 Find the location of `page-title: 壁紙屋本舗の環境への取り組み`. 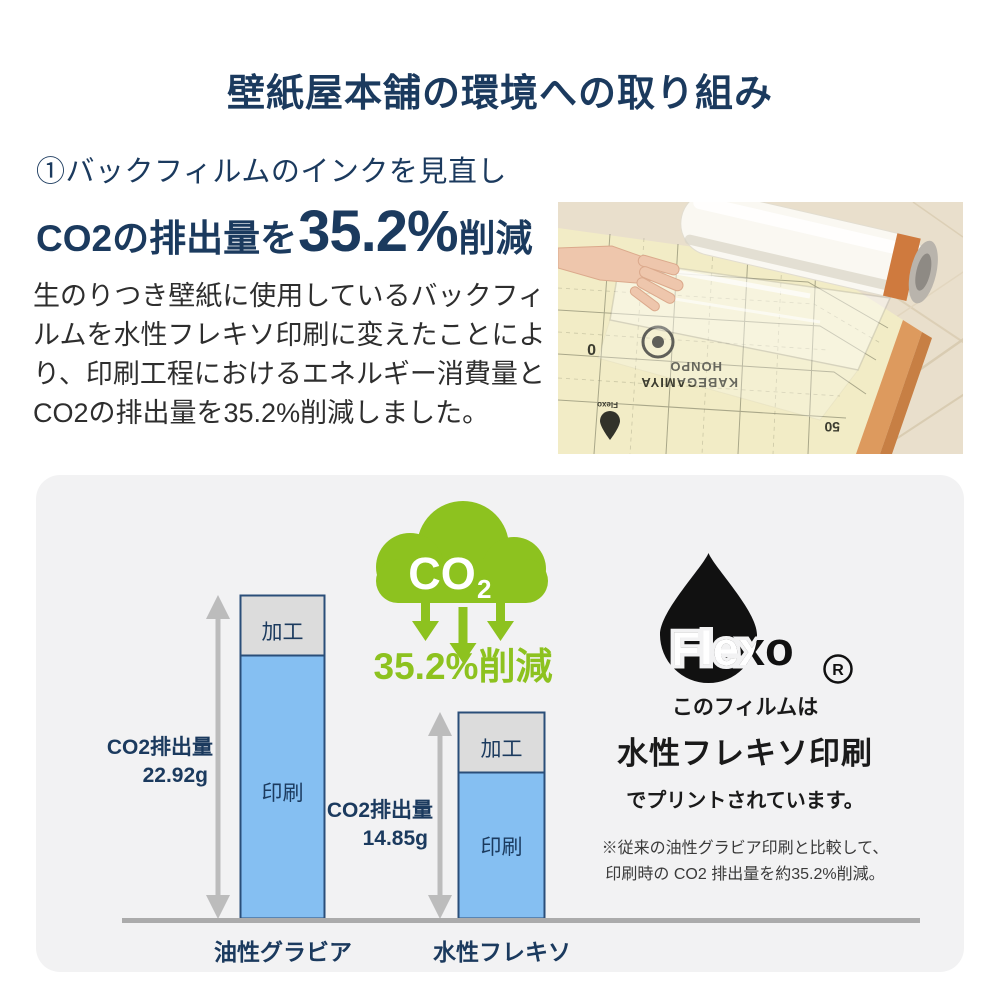

page-title: 壁紙屋本舗の環境への取り組み is located at coordinates (499, 94).